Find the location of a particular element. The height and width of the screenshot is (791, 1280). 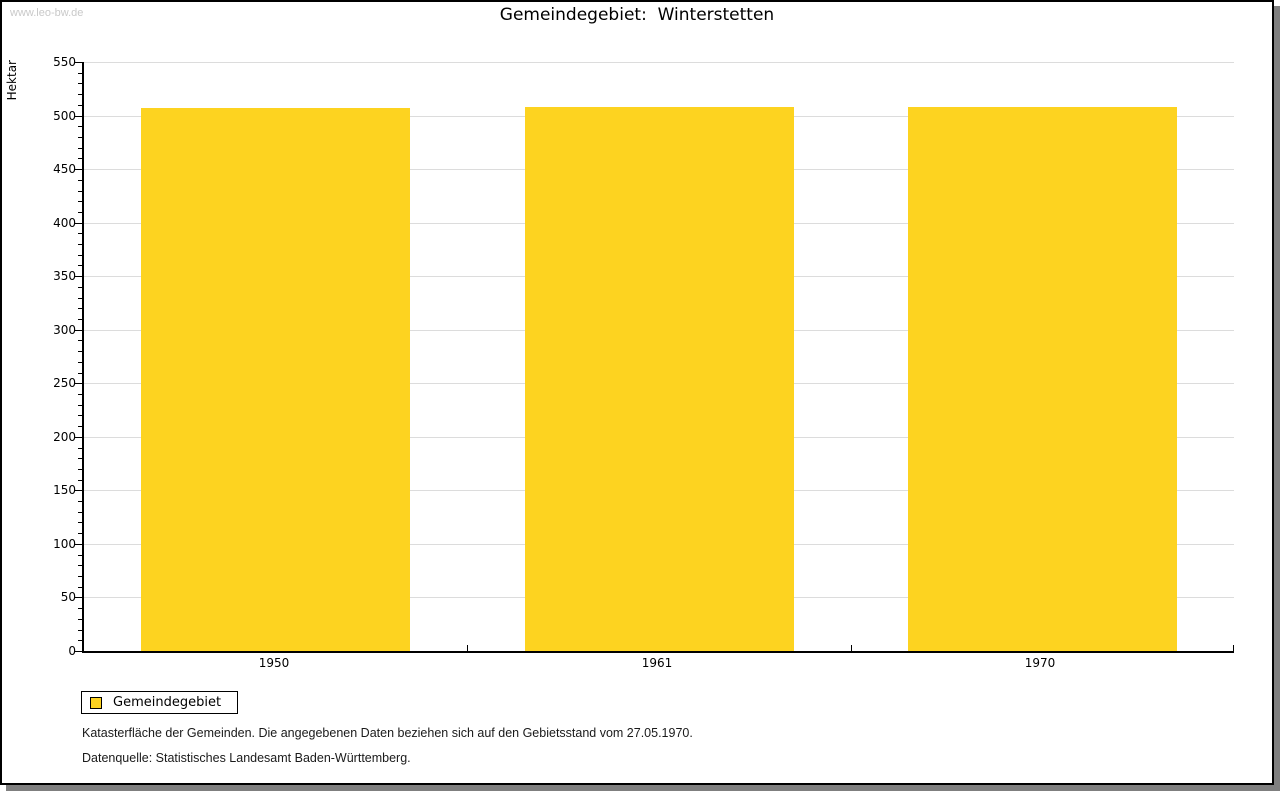

y-axis-tick-label: 400 is located at coordinates (64, 223).